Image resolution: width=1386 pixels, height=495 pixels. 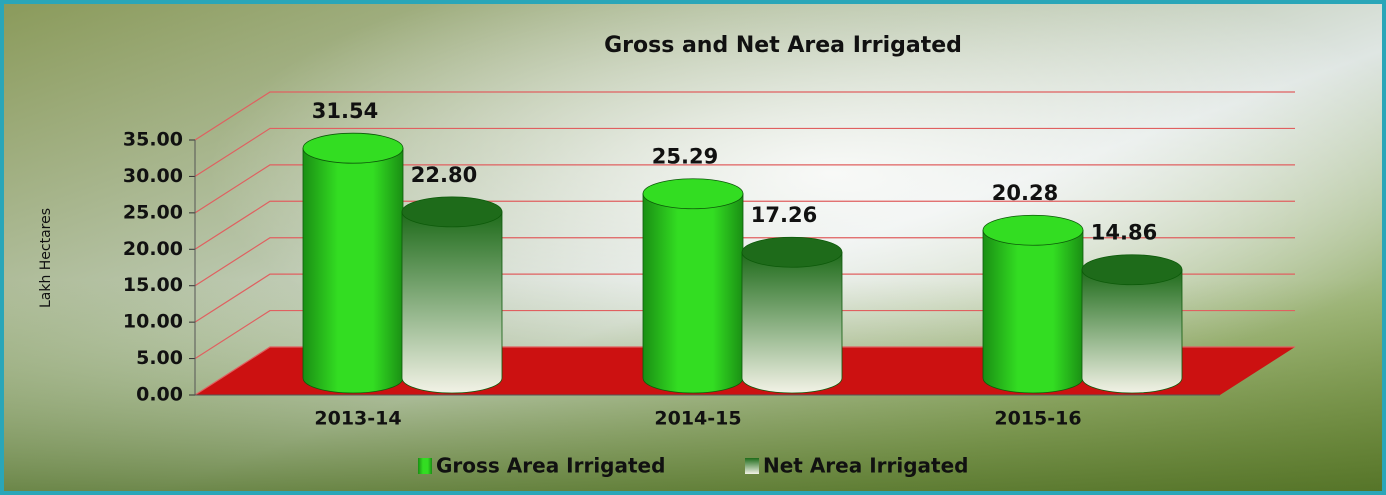 I want to click on x-tick-label: 2014-15, so click(x=697, y=419).